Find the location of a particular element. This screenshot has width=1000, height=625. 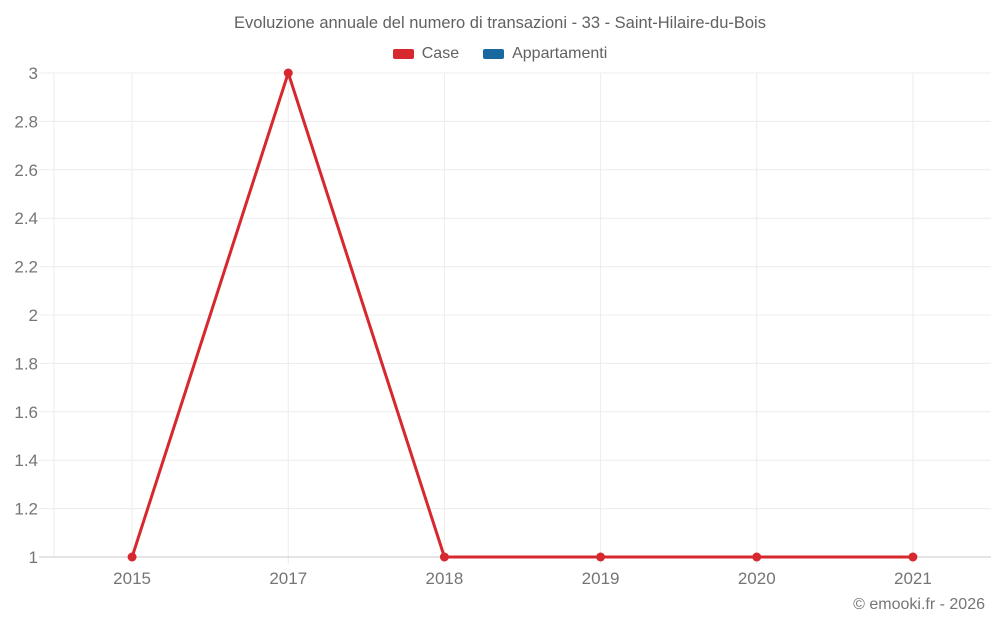

y-tick-label: 1.2 is located at coordinates (26, 509).